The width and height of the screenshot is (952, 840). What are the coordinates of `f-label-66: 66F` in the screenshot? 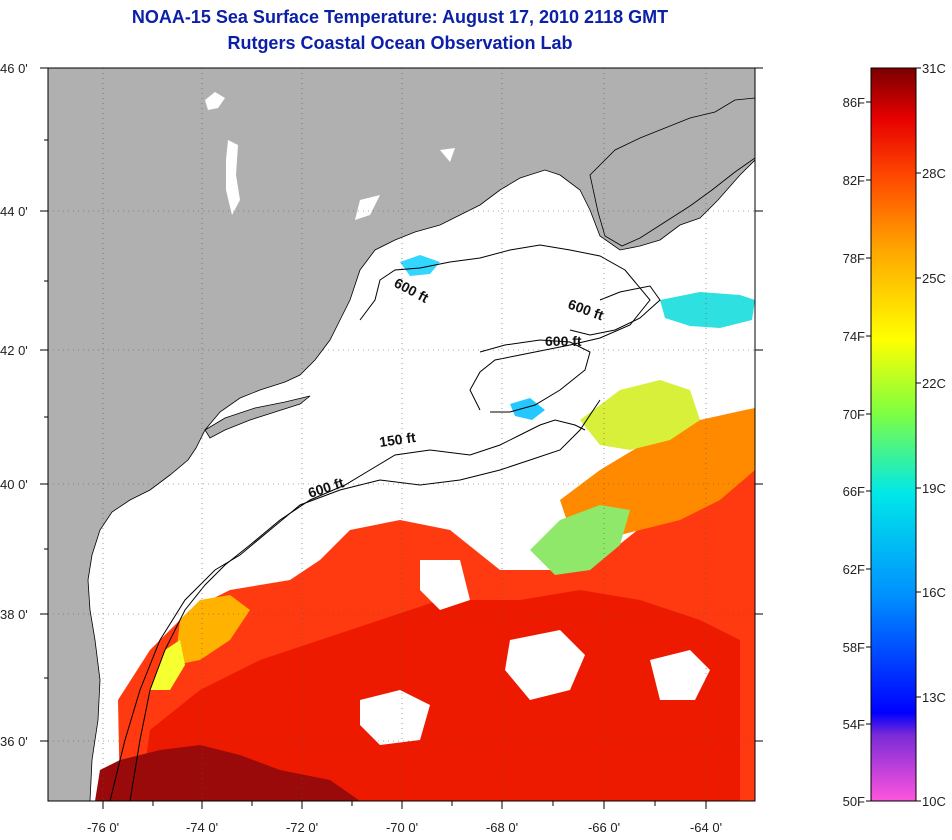 It's located at (854, 491).